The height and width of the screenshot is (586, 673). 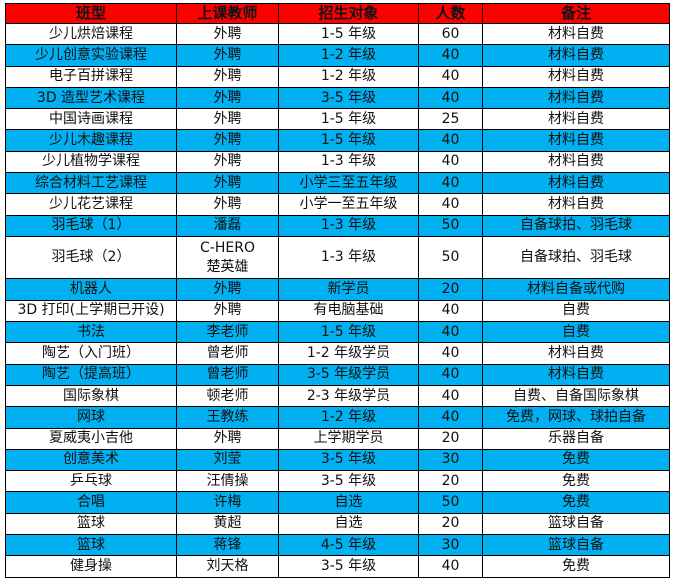 I want to click on table-row: 书法 李老师 1-5 年级 40 自费, so click(x=337, y=332).